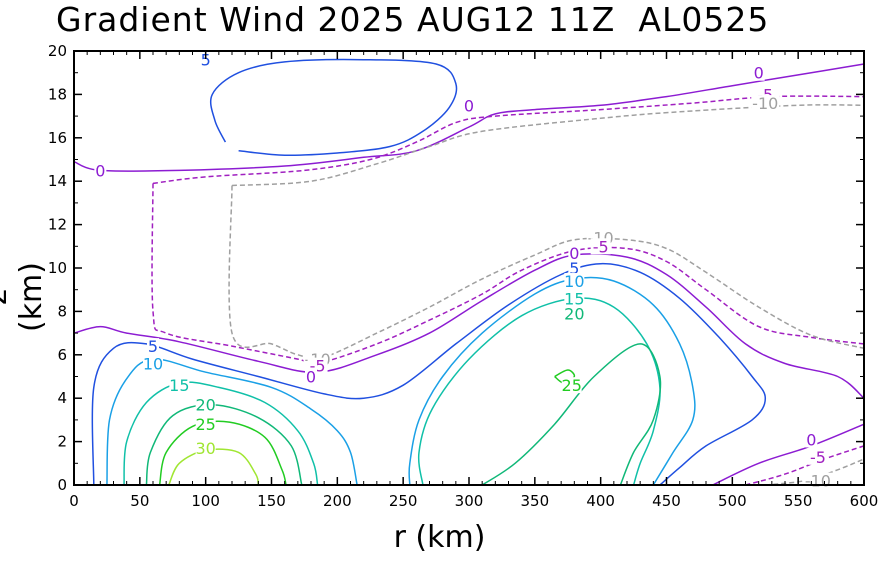  Describe the element at coordinates (139, 501) in the screenshot. I see `x-tick-label: 50` at that location.